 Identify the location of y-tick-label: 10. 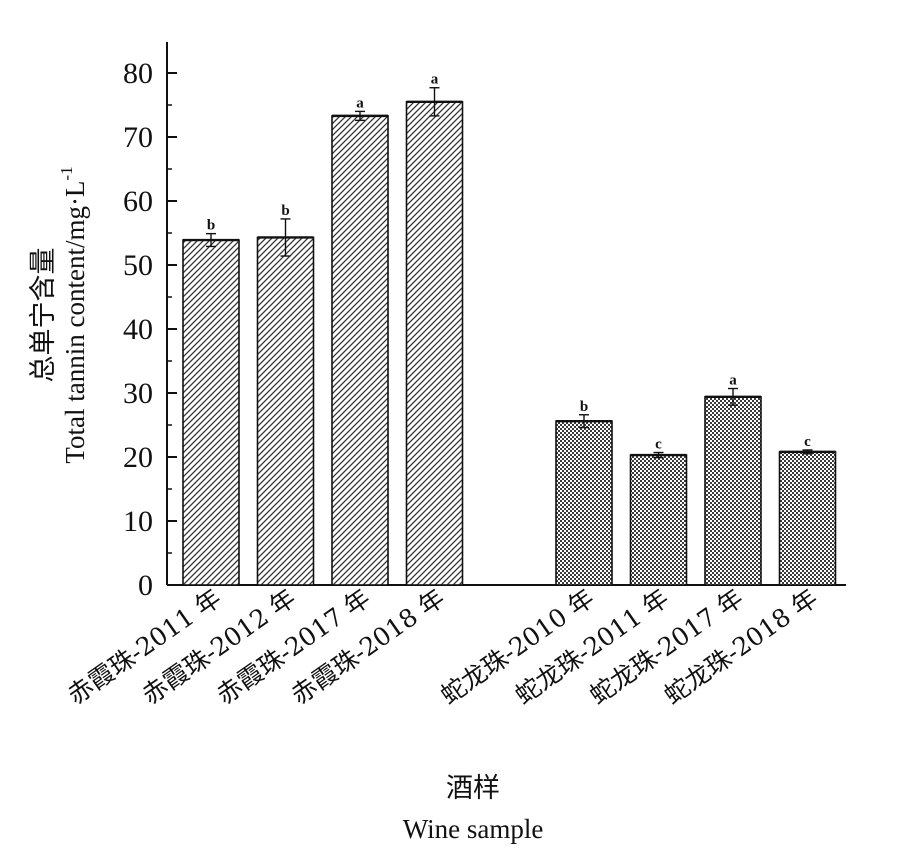
(138, 521).